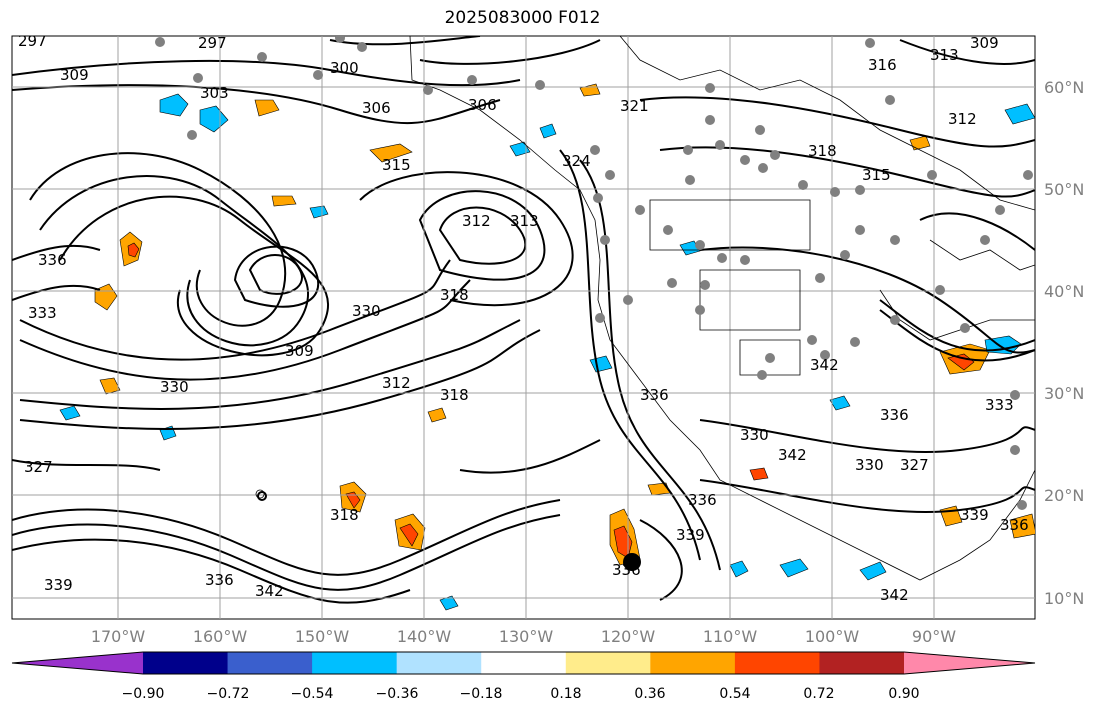  Describe the element at coordinates (576, 161) in the screenshot. I see `contour-label: 324` at that location.